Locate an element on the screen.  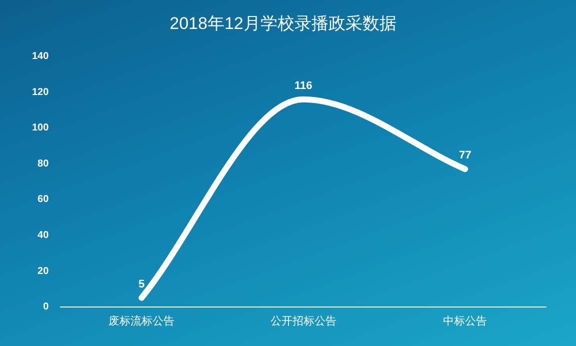
x-tick-label: 公开招标公告 is located at coordinates (303, 321).